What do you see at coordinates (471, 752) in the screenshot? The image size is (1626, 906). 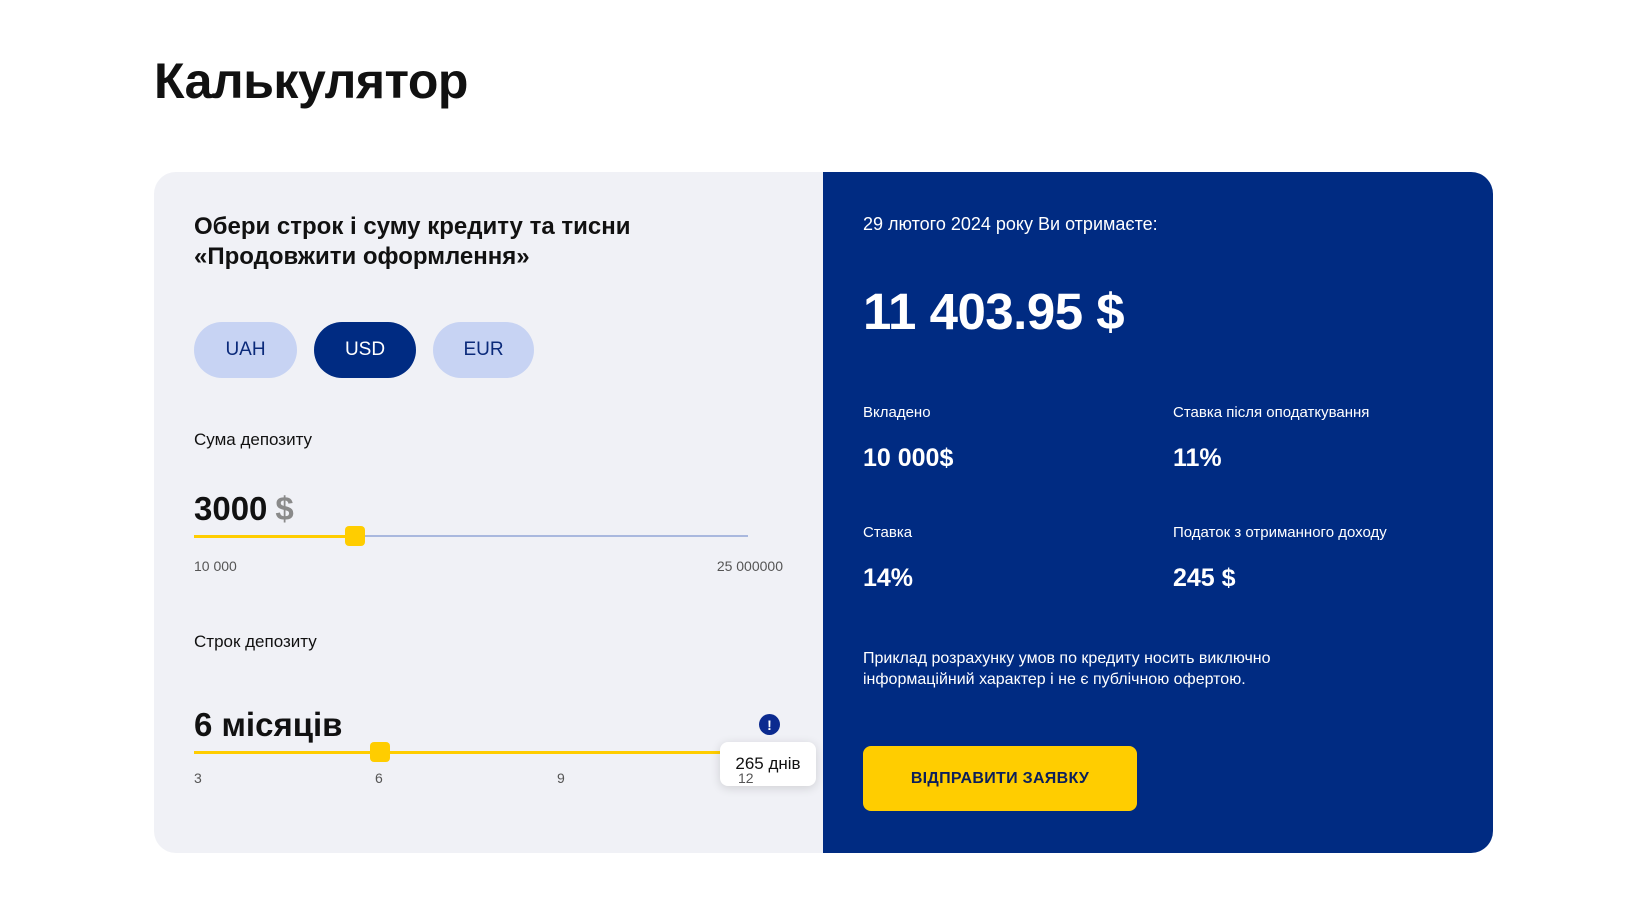 I see `term-slider-track` at bounding box center [471, 752].